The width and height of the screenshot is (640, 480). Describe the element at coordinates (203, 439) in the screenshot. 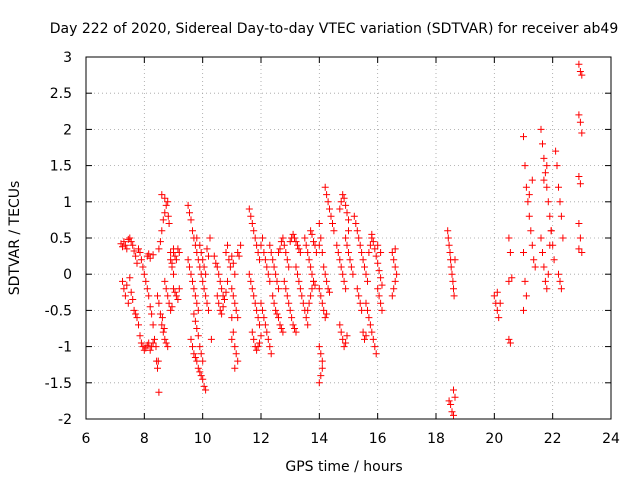

I see `x-tick-label: 10` at that location.